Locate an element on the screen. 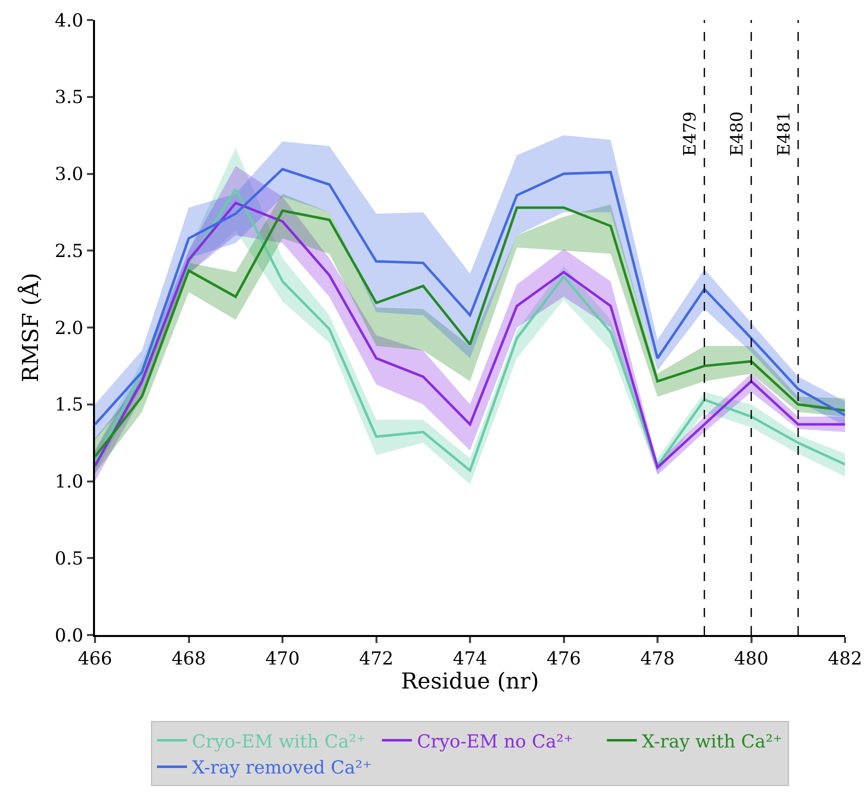 The image size is (867, 798). y-tick-label: 1.0 is located at coordinates (69, 482).